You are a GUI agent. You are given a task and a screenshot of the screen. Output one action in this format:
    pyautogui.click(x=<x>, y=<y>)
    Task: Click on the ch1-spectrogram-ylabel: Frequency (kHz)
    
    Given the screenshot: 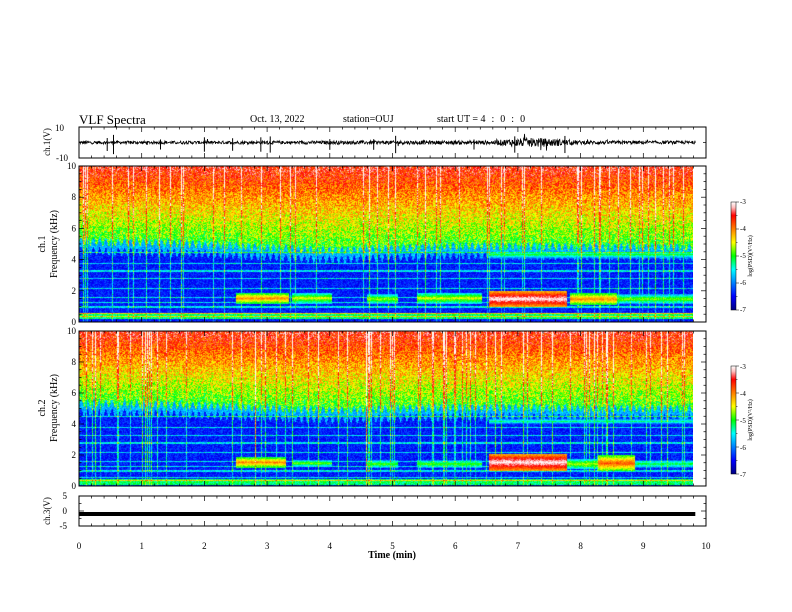 What is the action you would take?
    pyautogui.click(x=54, y=244)
    